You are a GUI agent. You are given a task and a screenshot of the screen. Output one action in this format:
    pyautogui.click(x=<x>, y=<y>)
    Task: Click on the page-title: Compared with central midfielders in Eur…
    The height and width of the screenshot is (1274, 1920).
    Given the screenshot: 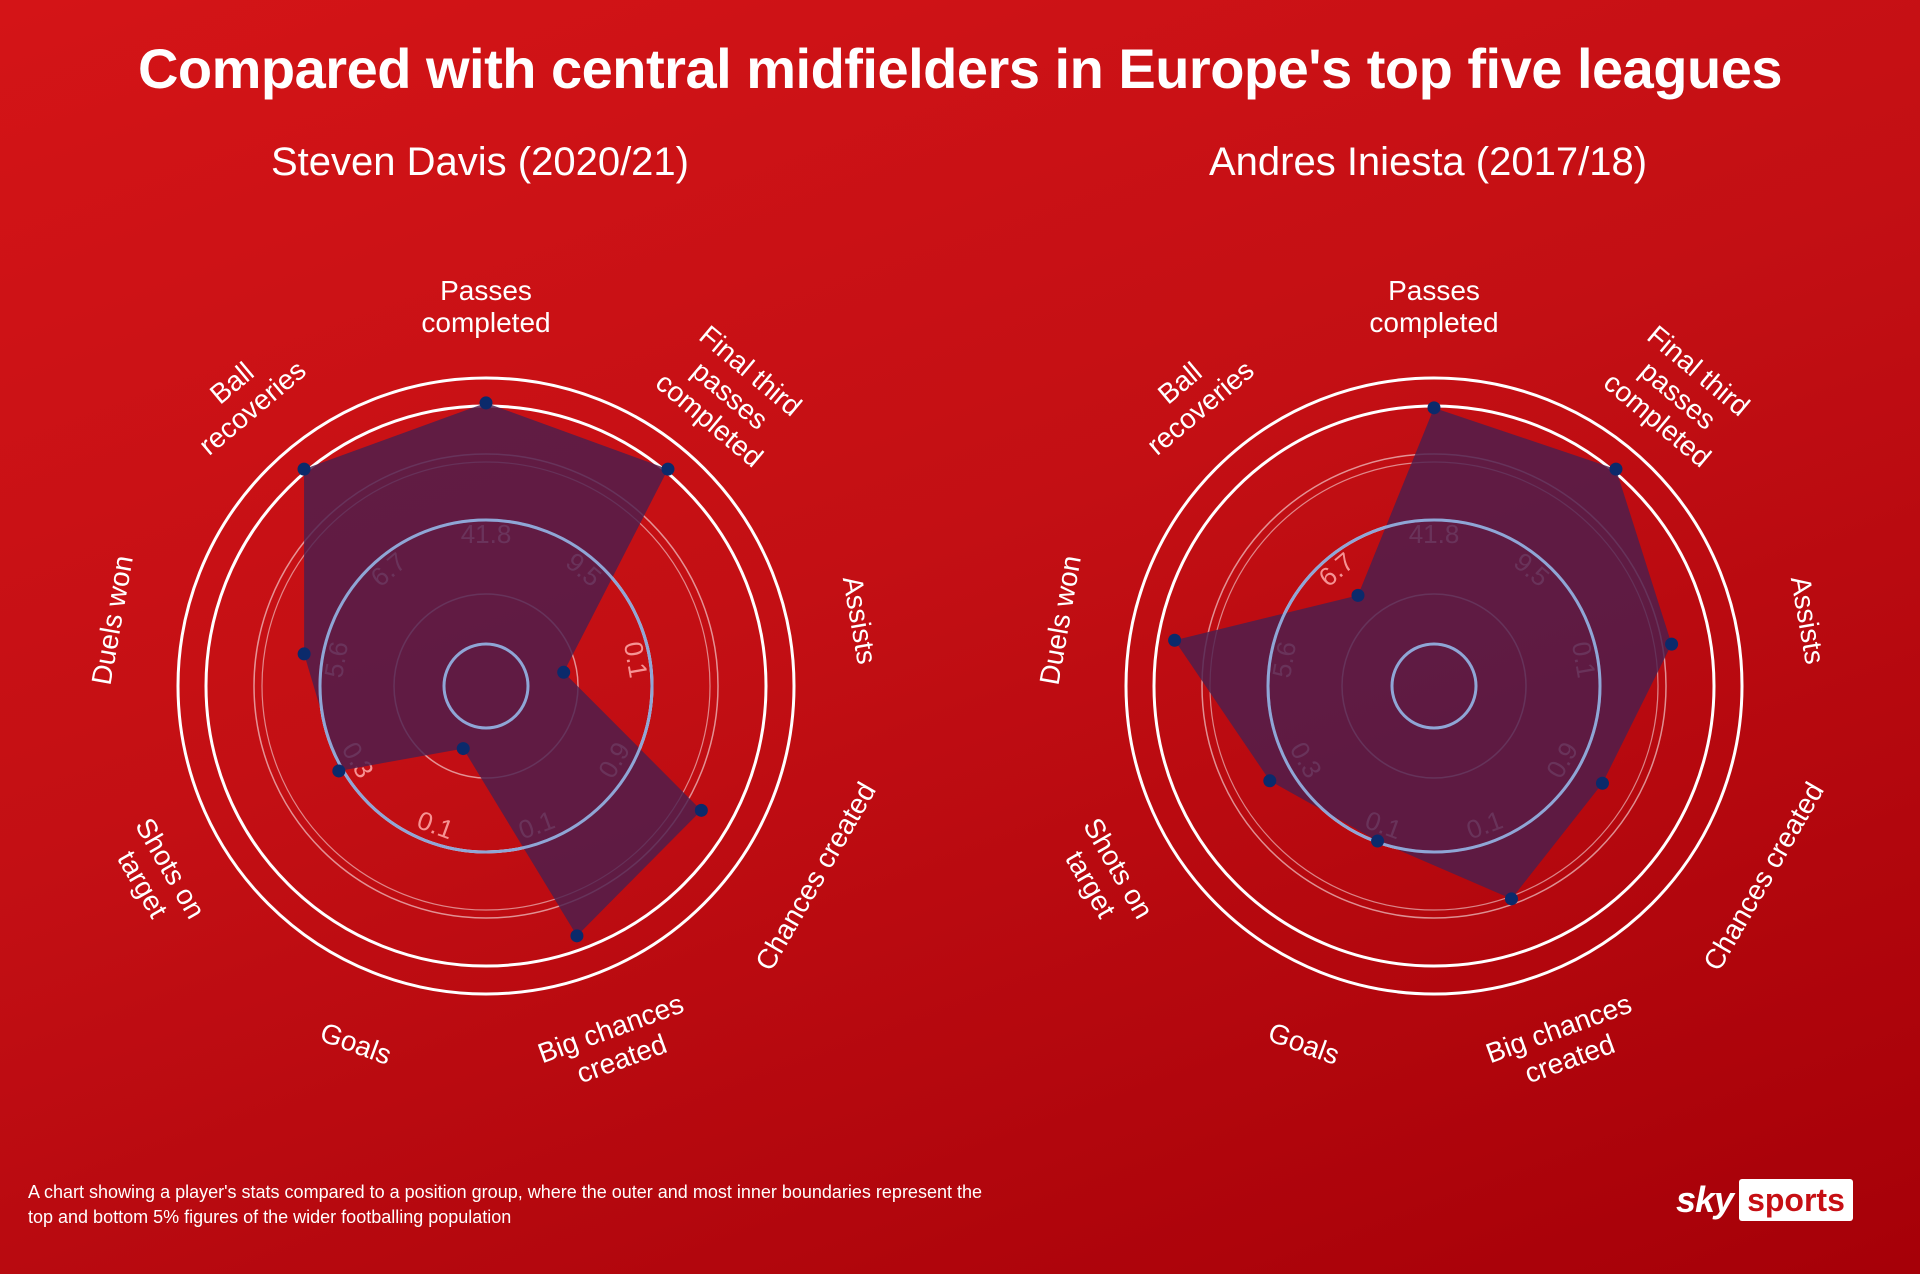 What is the action you would take?
    pyautogui.click(x=960, y=68)
    